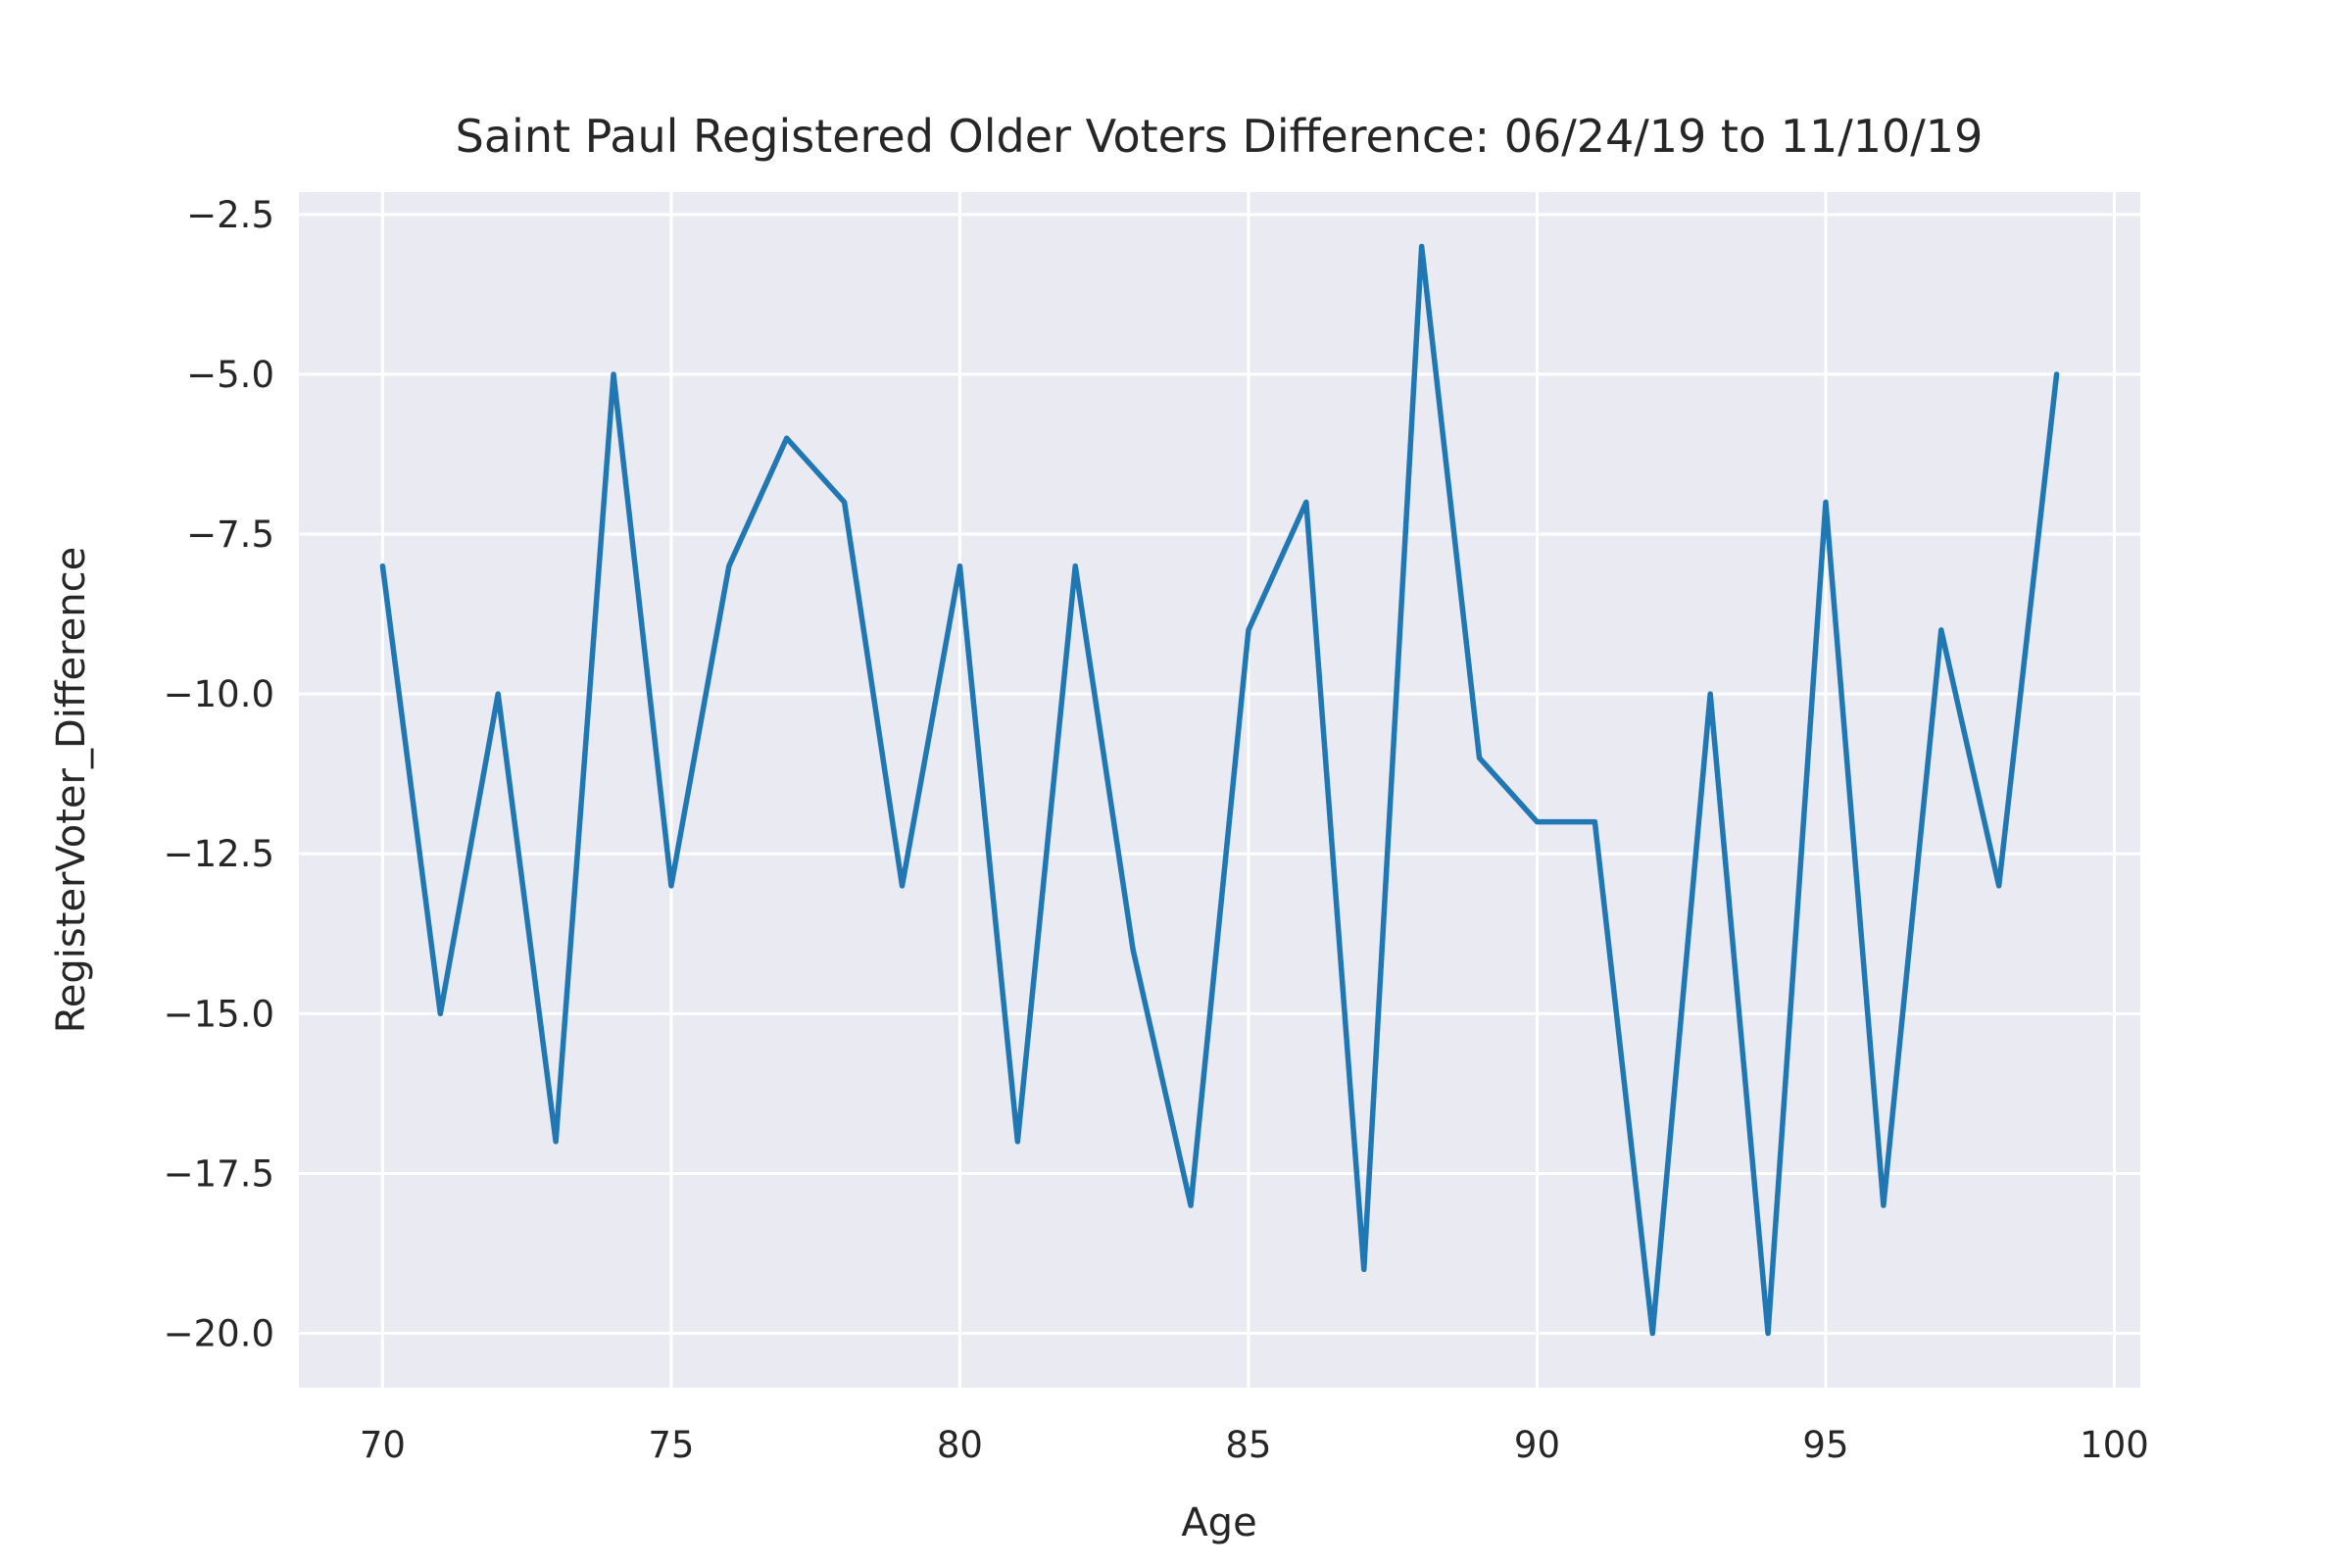 Image resolution: width=2352 pixels, height=1568 pixels. Describe the element at coordinates (383, 1445) in the screenshot. I see `x-tick-label: 70` at that location.